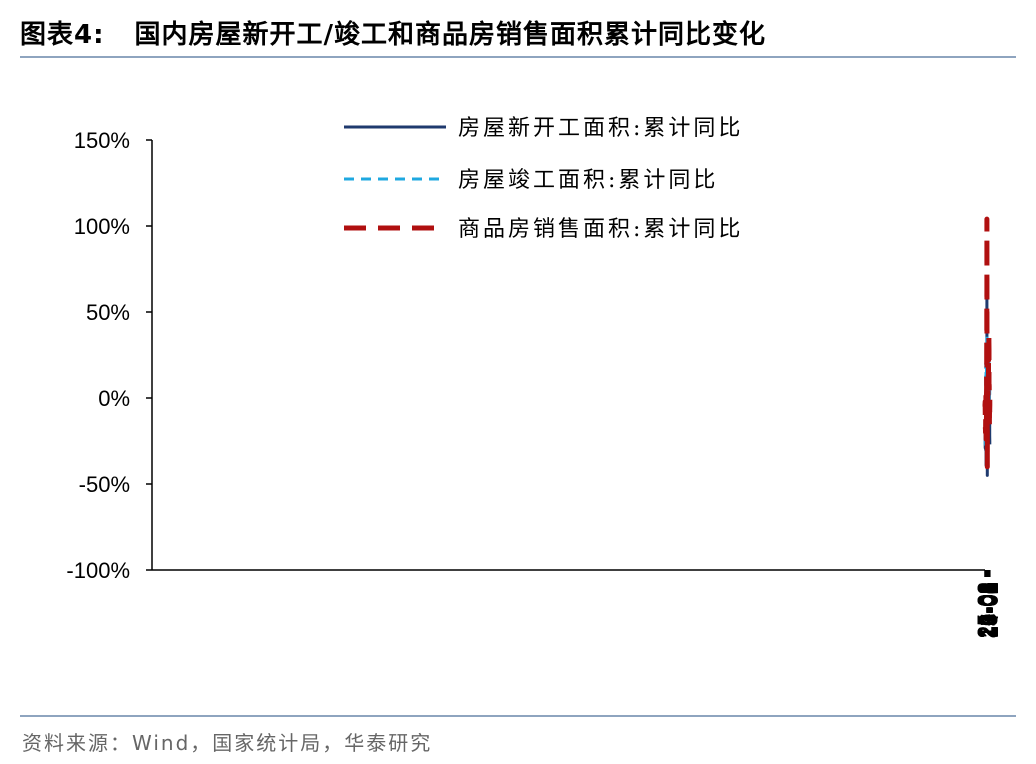 The image size is (1036, 764). I want to click on top-divider, so click(518, 57).